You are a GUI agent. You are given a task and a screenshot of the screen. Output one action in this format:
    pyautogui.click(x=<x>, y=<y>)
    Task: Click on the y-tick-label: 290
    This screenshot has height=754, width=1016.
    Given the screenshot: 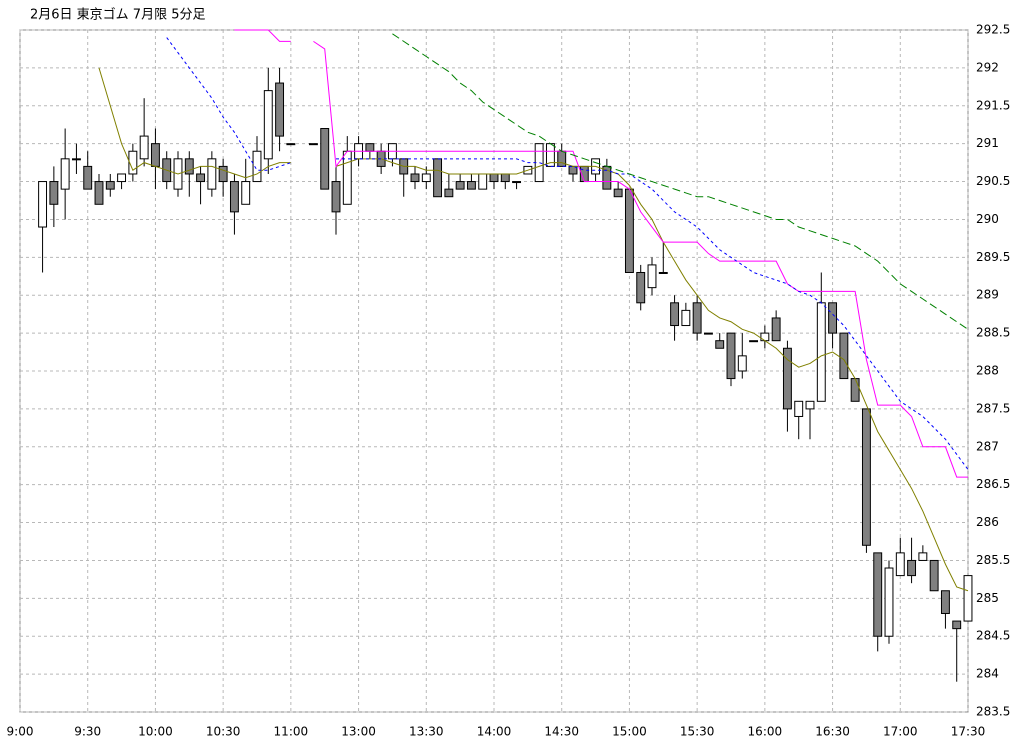 What is the action you would take?
    pyautogui.click(x=987, y=219)
    